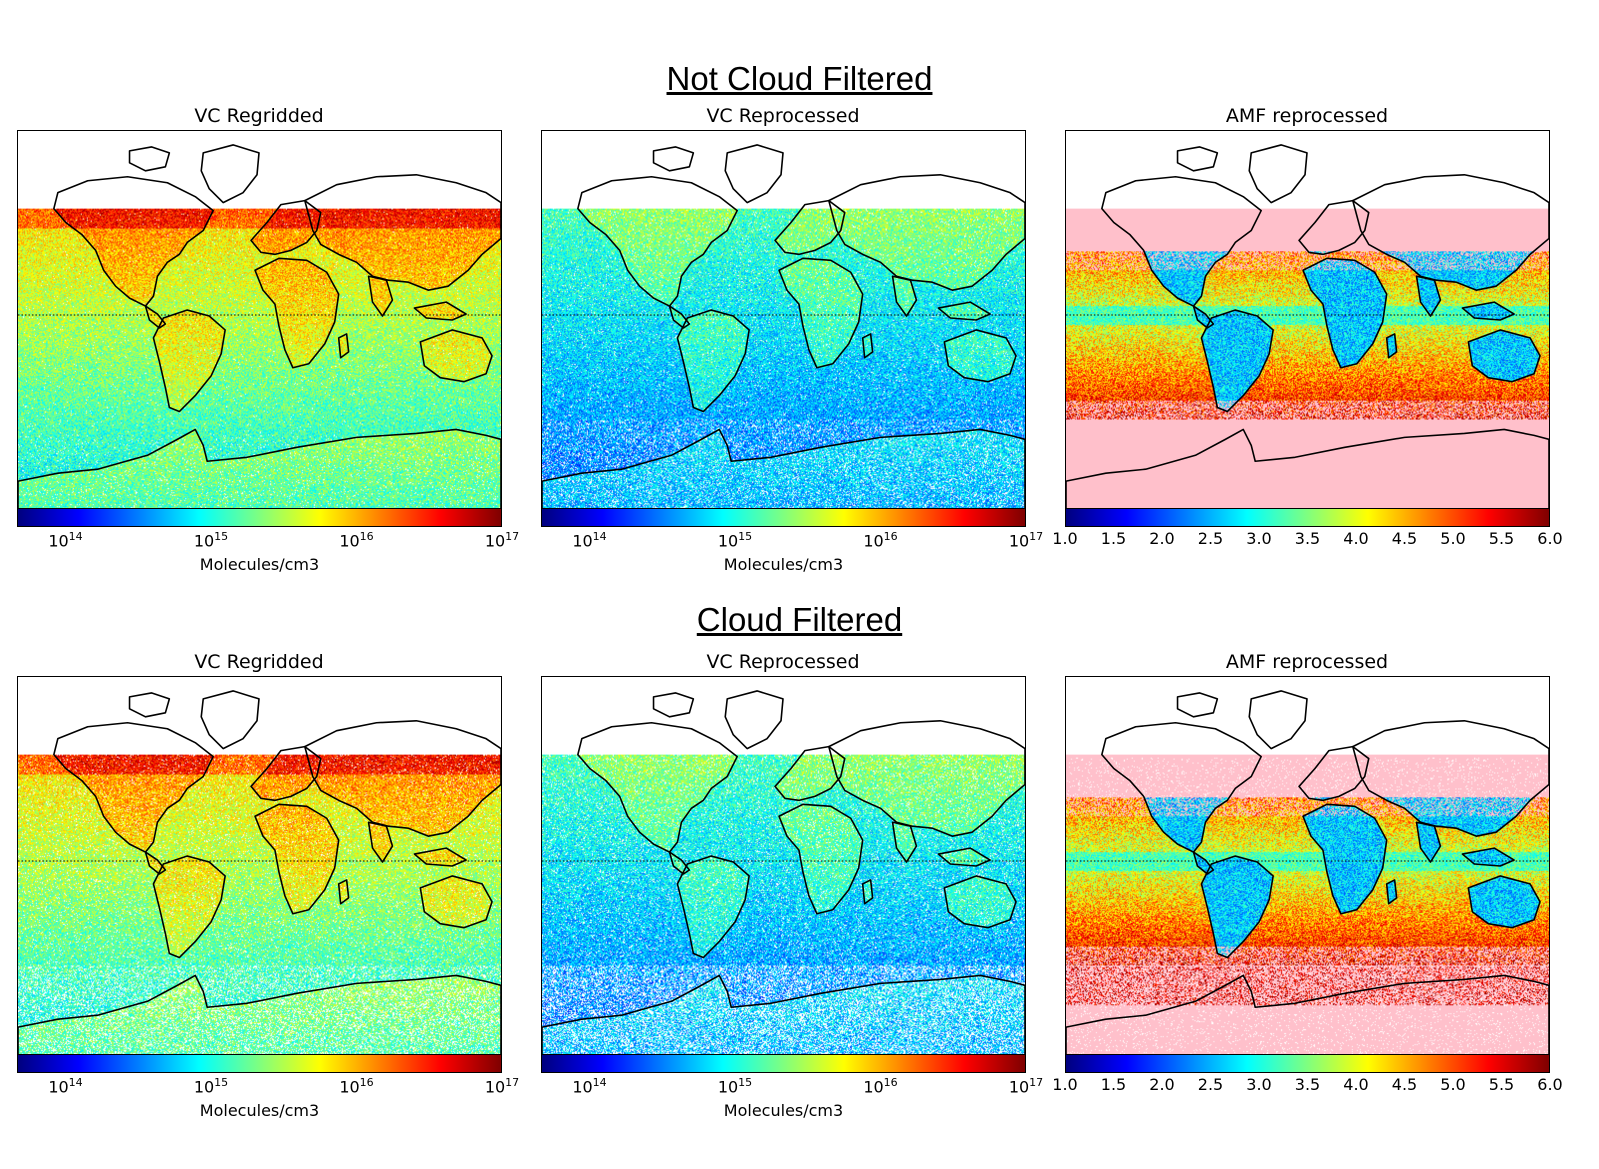 The width and height of the screenshot is (1599, 1169). What do you see at coordinates (1501, 1084) in the screenshot?
I see `colorbar-tick-label: 5.5` at bounding box center [1501, 1084].